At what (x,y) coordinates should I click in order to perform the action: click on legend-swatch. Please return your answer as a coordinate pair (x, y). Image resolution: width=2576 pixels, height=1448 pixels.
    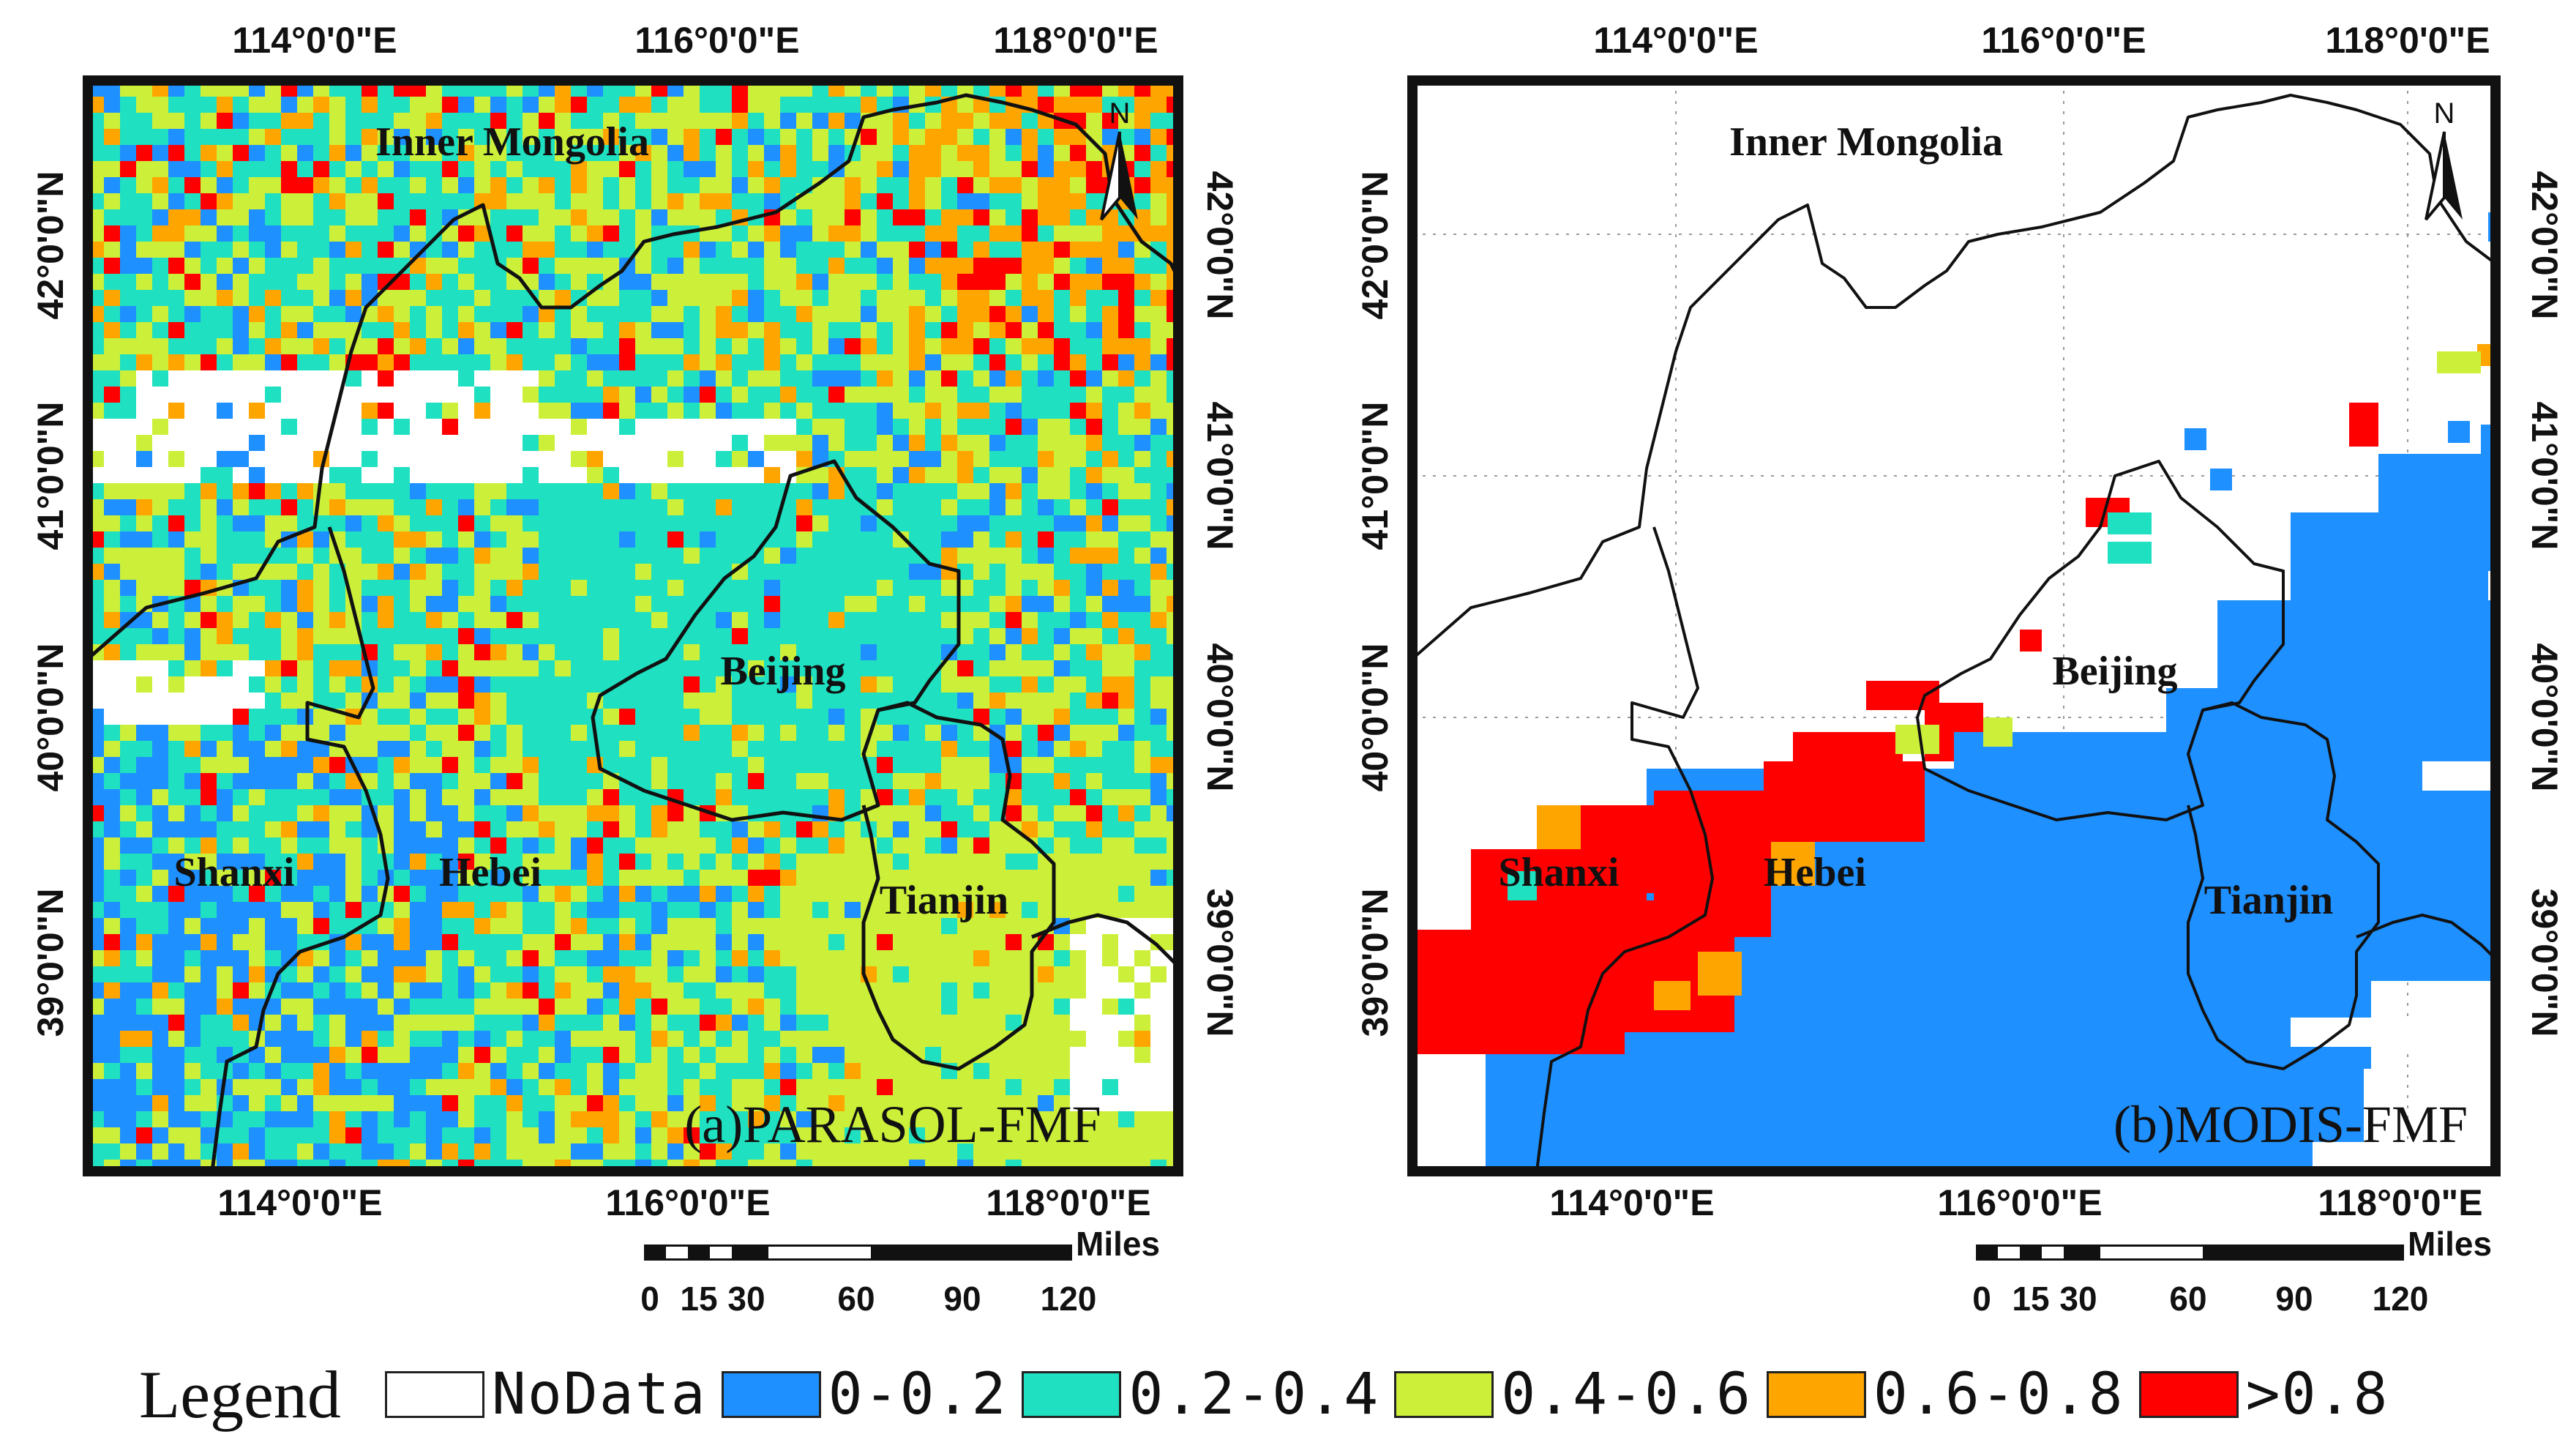
    Looking at the image, I should click on (1444, 1394).